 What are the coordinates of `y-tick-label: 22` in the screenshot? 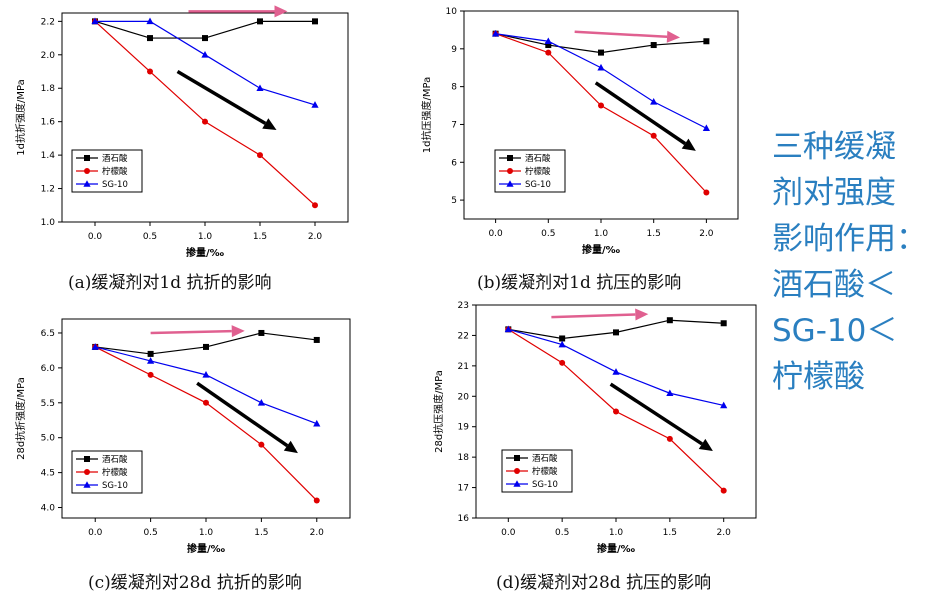 It's located at (463, 336).